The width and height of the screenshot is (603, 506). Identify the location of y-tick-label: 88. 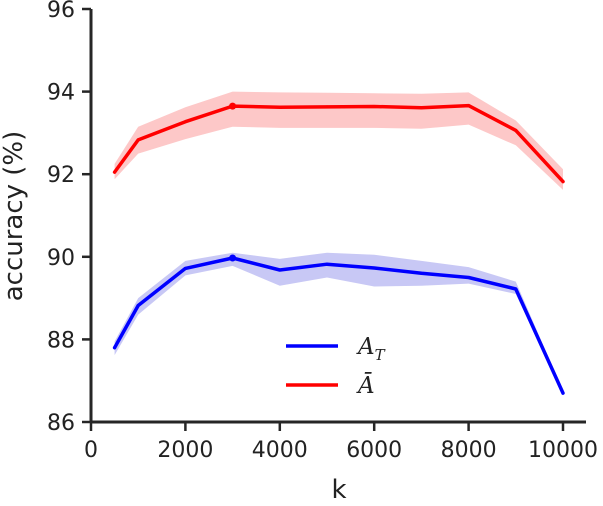
(61, 340).